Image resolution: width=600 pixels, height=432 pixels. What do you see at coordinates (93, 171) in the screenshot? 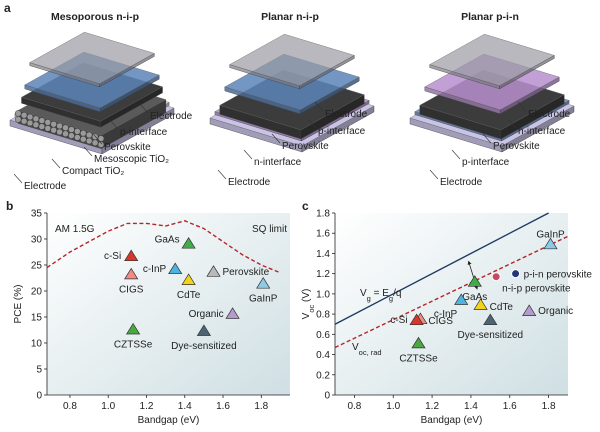
I see `layer-label: Compact TiO₂` at bounding box center [93, 171].